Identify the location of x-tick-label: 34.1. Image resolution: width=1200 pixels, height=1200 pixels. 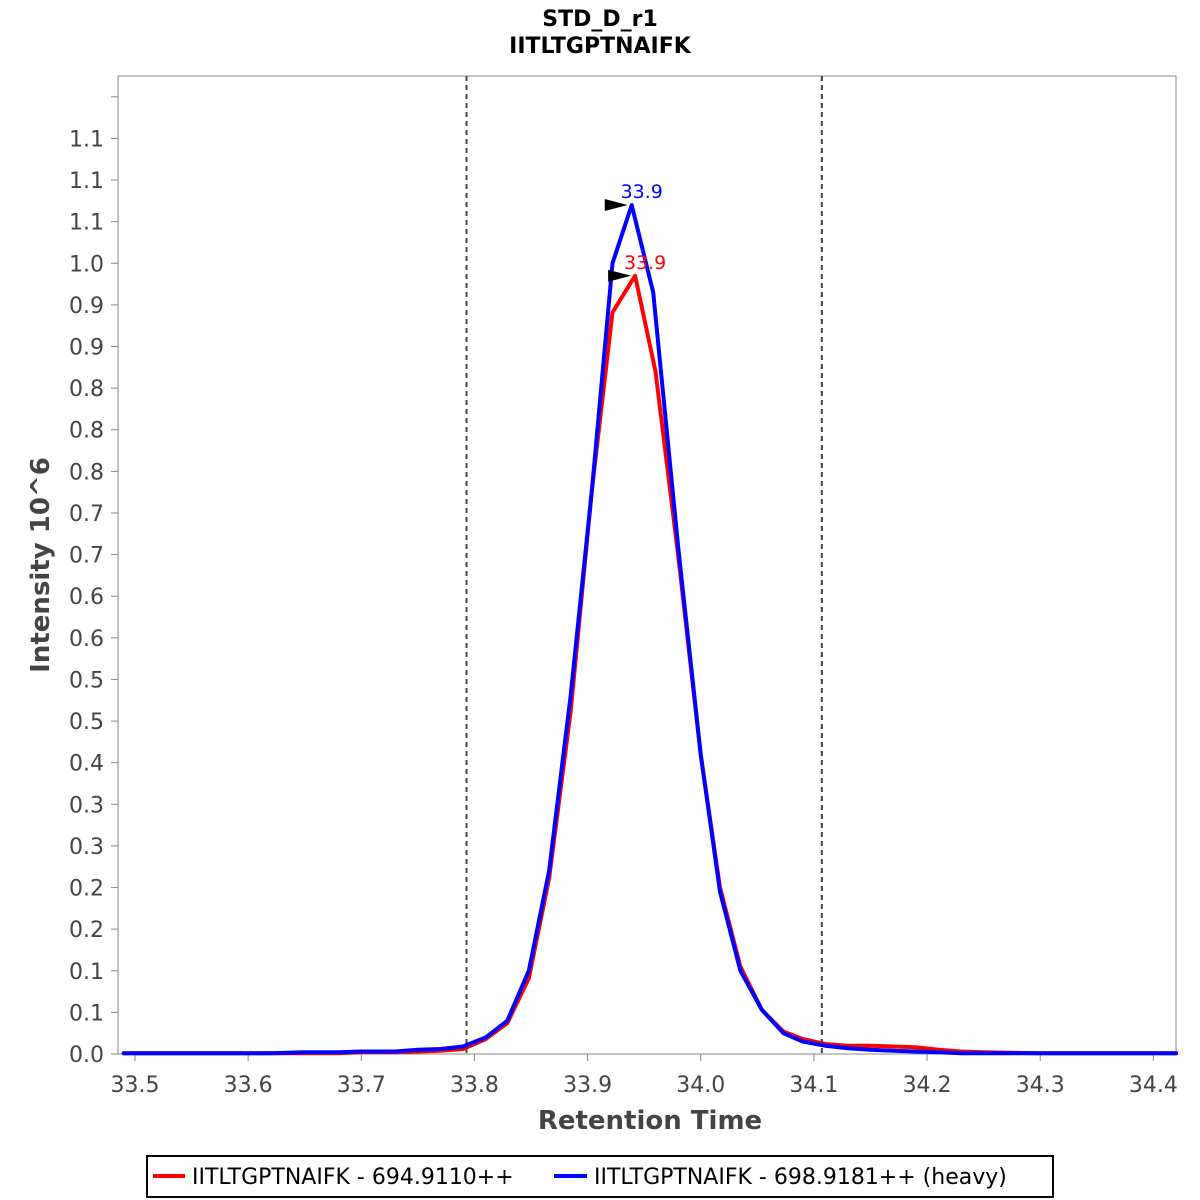
(813, 1085).